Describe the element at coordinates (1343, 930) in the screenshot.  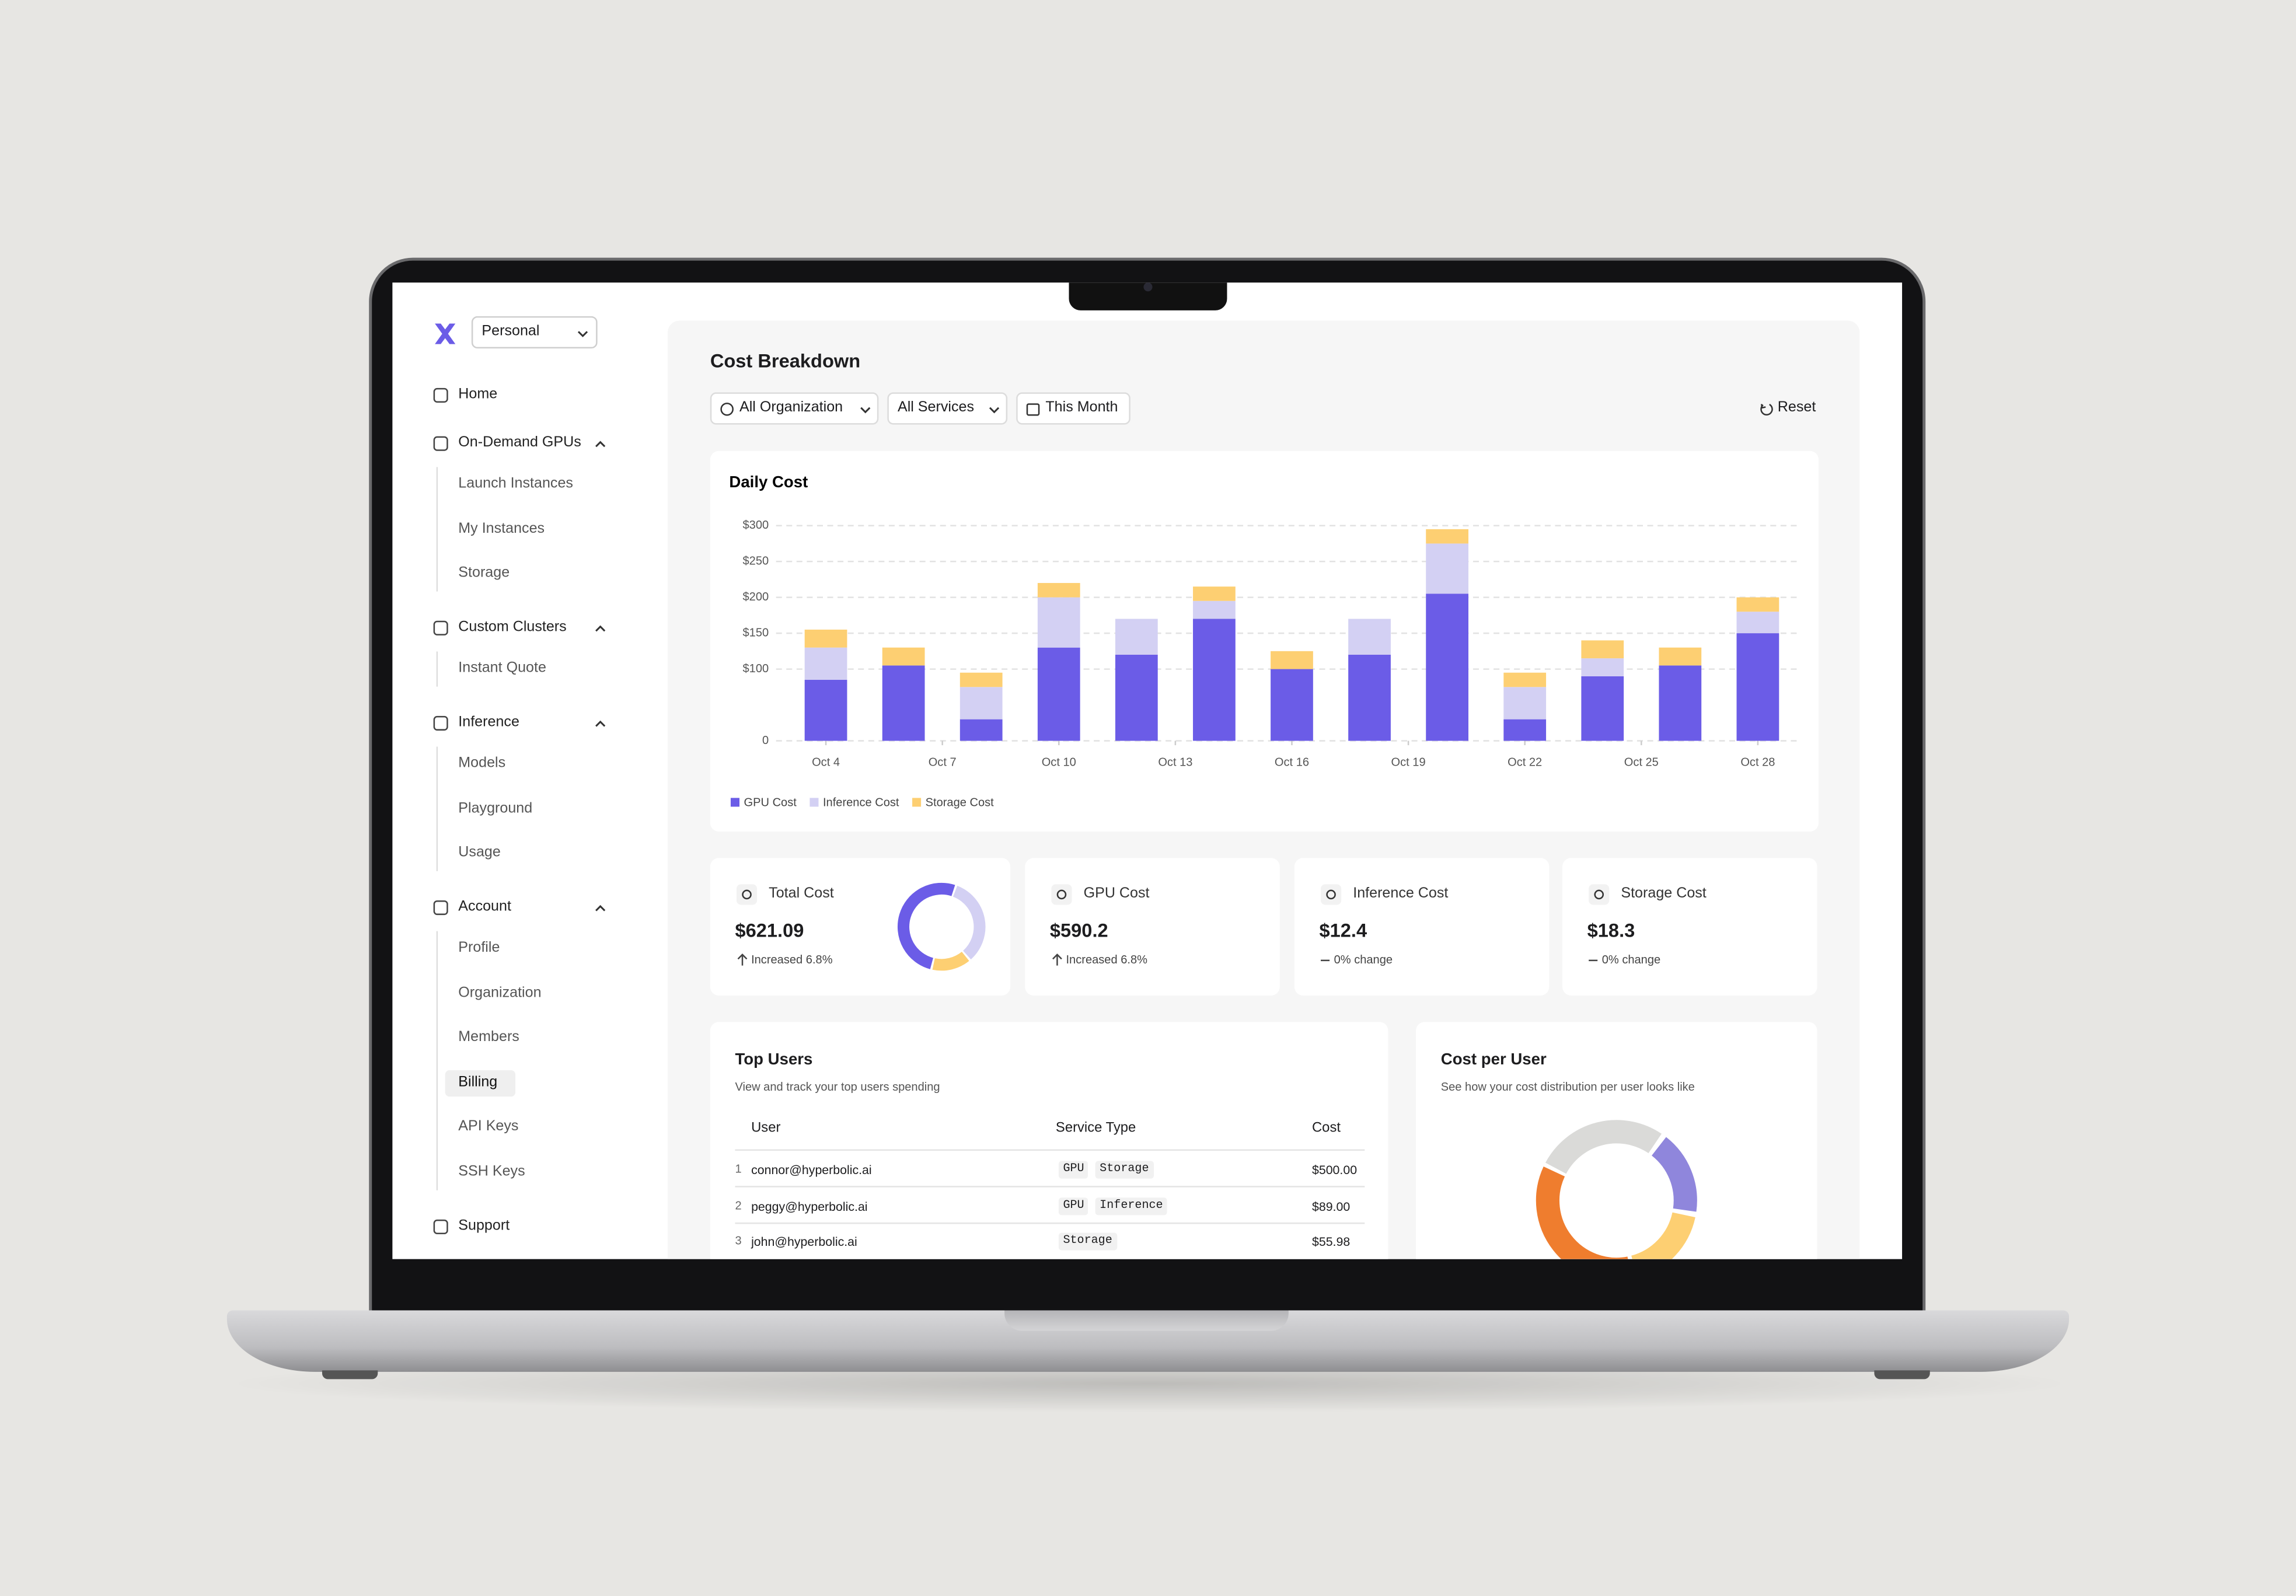
I see `stat-value: $12.4` at that location.